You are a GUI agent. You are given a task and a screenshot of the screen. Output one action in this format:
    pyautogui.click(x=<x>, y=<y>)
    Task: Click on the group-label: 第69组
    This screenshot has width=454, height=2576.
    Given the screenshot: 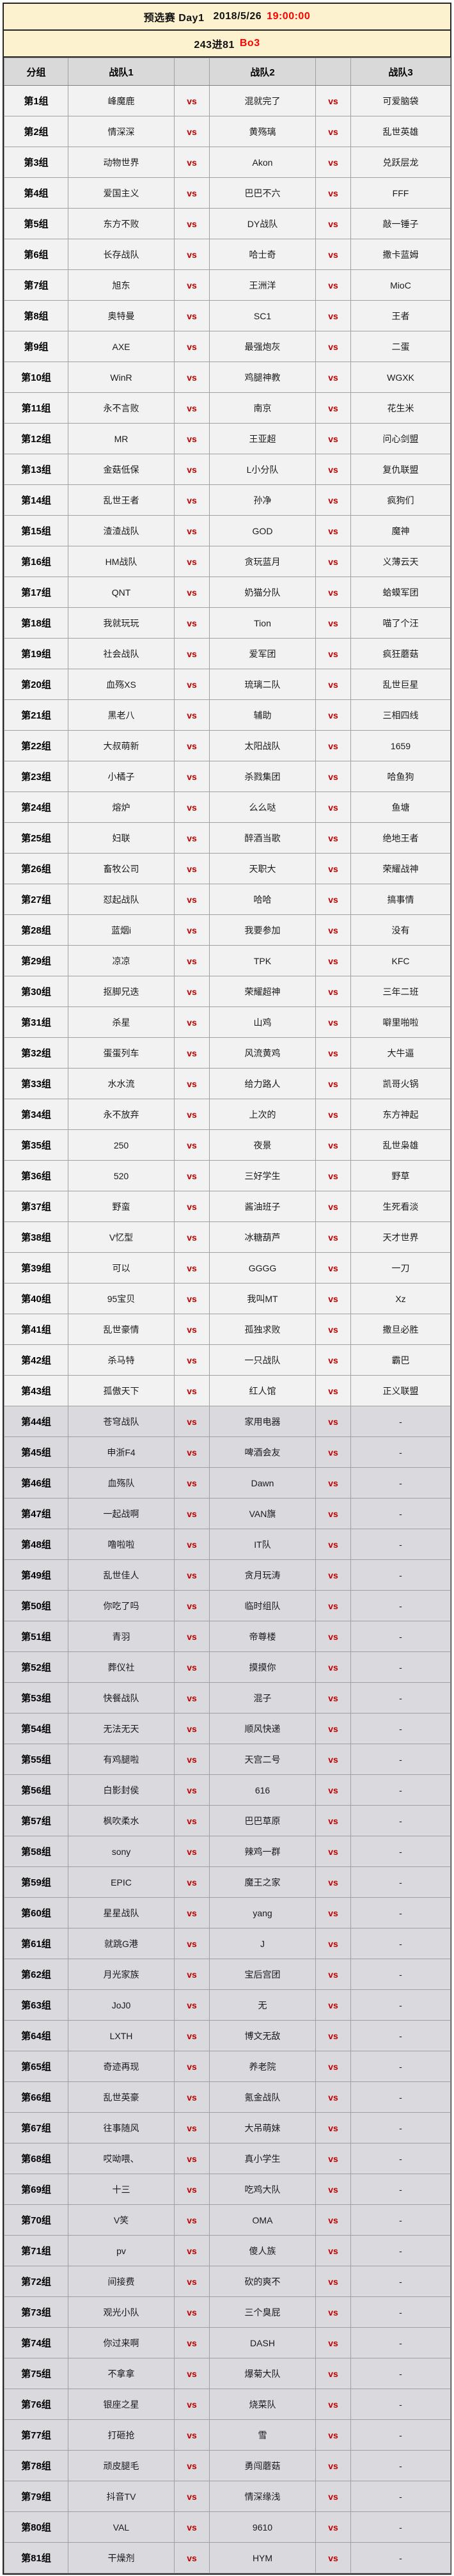 What is the action you would take?
    pyautogui.click(x=36, y=2190)
    